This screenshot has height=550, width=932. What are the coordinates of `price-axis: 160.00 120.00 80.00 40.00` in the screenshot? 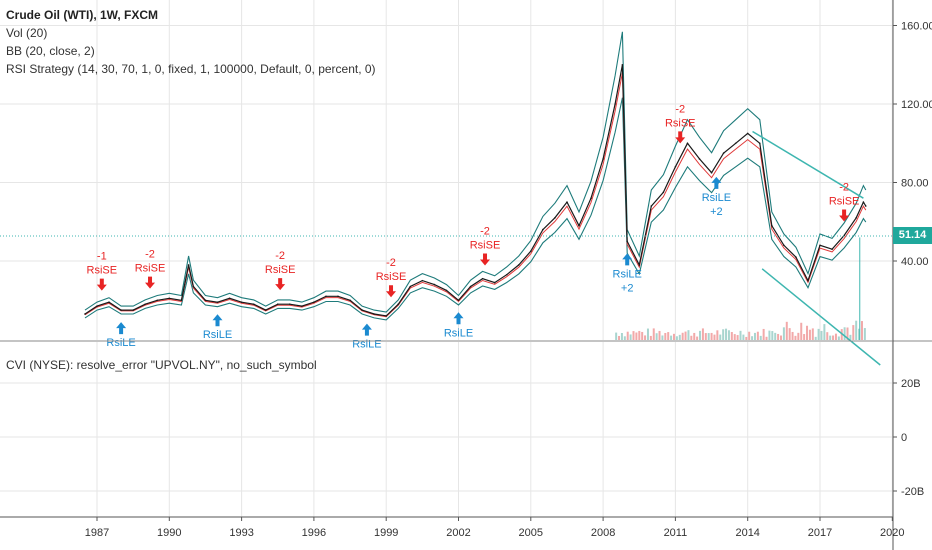 It's located at (912, 145).